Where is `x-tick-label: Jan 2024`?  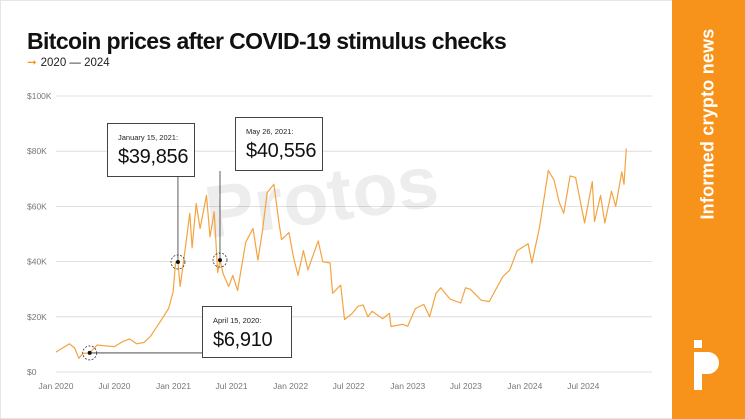
x-tick-label: Jan 2024 is located at coordinates (524, 386).